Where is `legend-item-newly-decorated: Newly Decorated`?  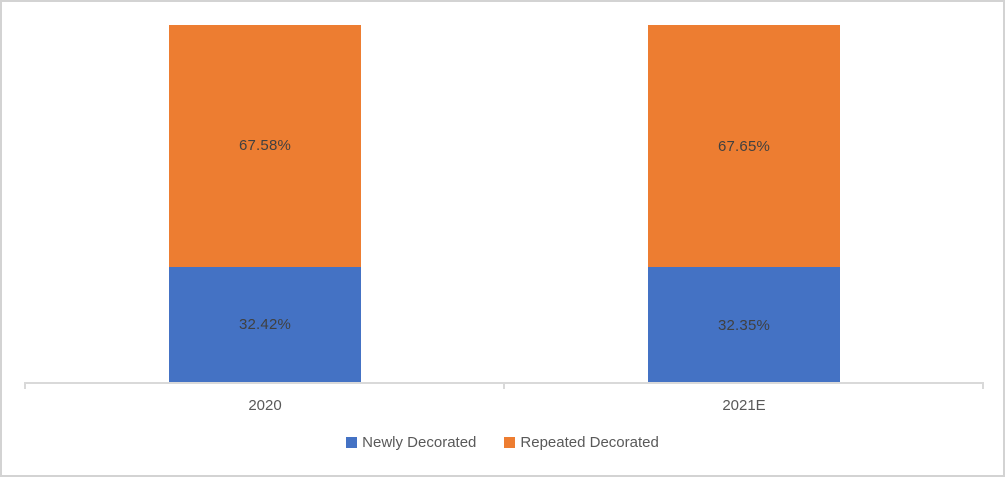 legend-item-newly-decorated: Newly Decorated is located at coordinates (411, 442).